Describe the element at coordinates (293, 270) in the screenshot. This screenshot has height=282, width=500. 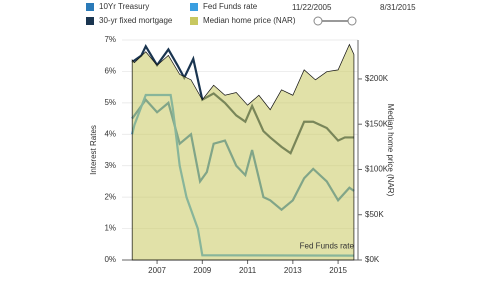
I see `x-tick-label: 2013` at that location.